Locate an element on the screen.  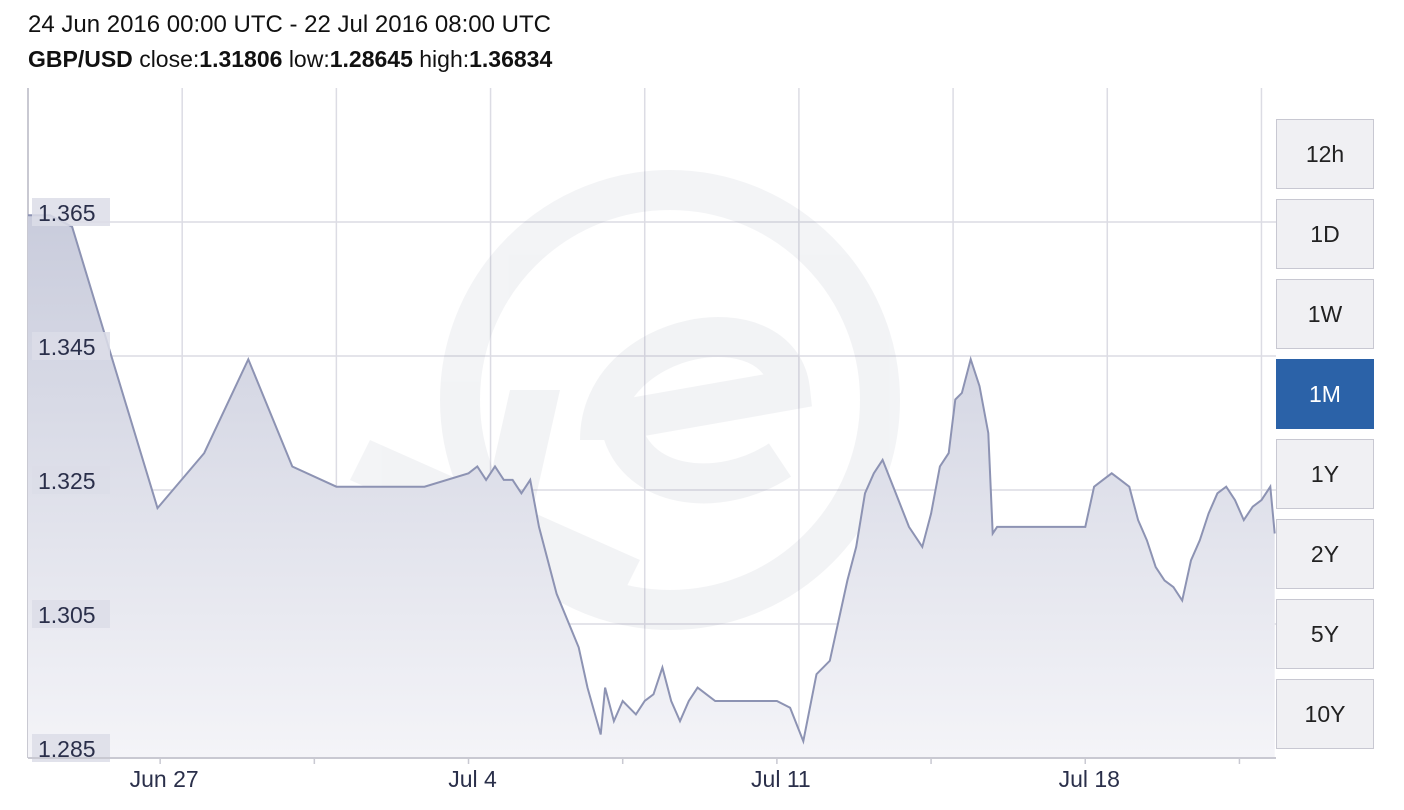
high-value: 1.36834 is located at coordinates (511, 59).